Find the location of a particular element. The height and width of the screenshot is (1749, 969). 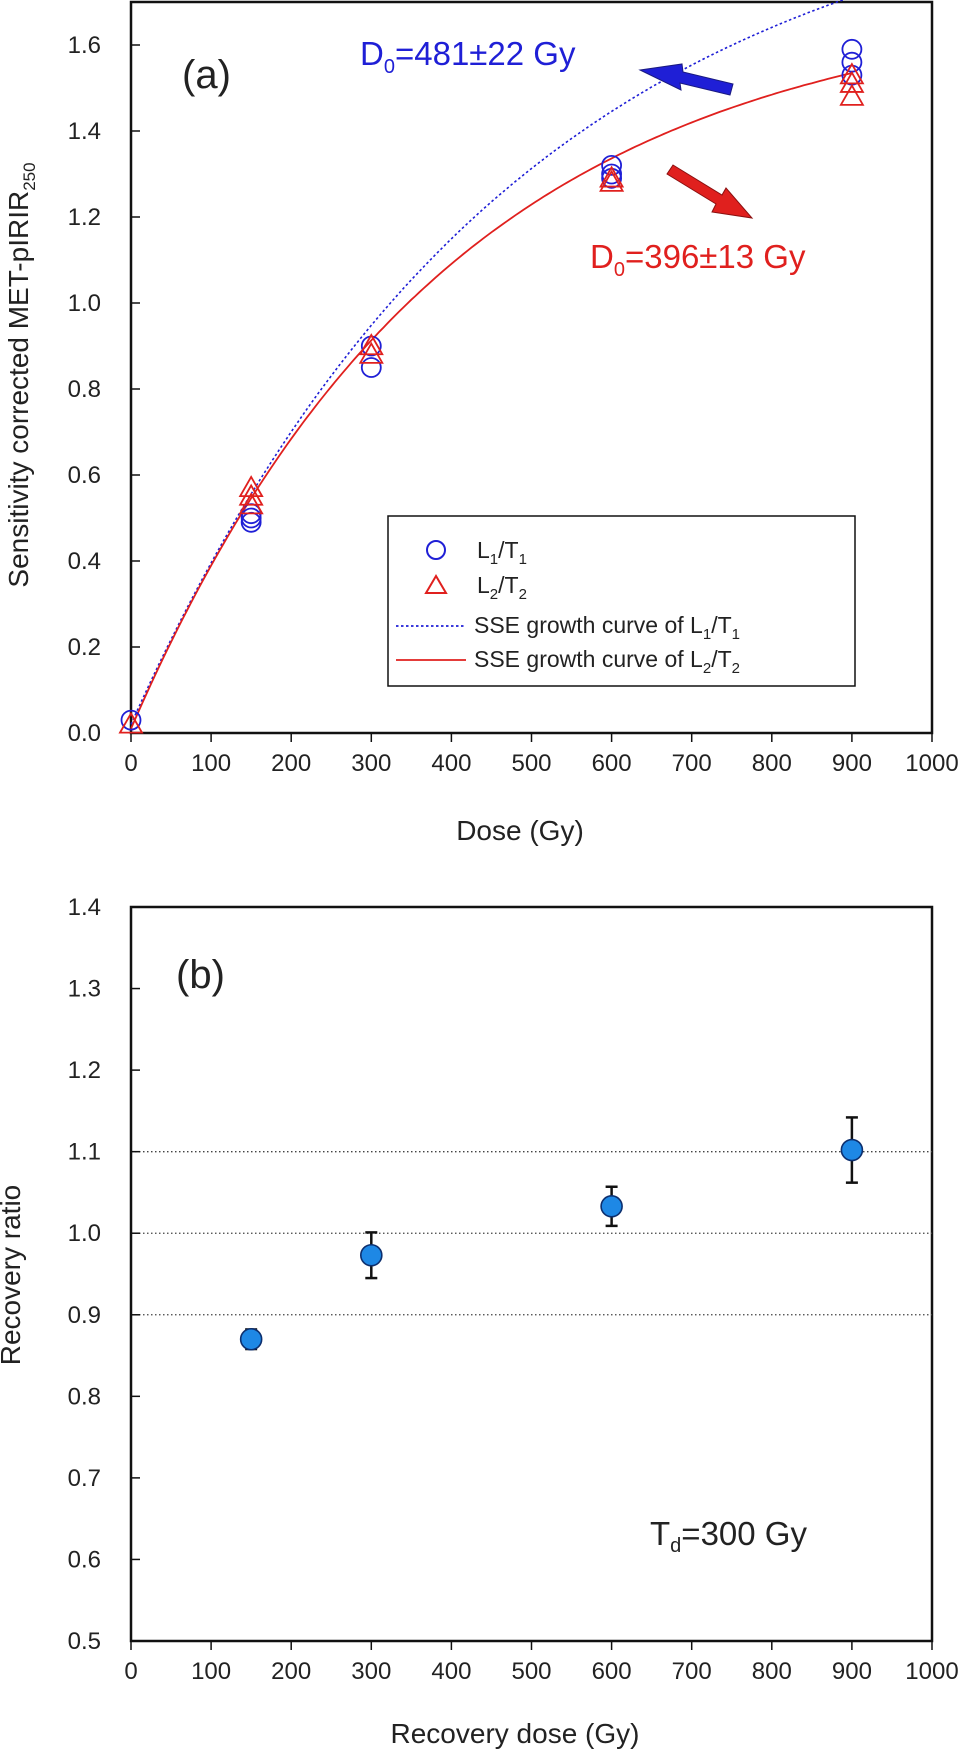

annotation-td-pre: T is located at coordinates (660, 1533).